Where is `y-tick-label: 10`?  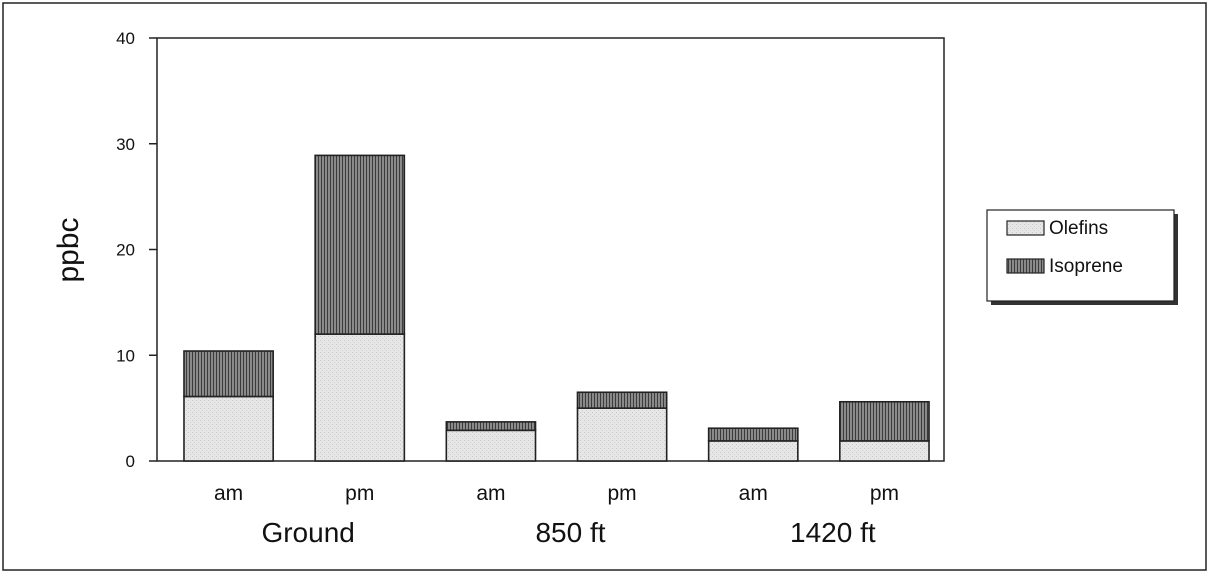 y-tick-label: 10 is located at coordinates (125, 355).